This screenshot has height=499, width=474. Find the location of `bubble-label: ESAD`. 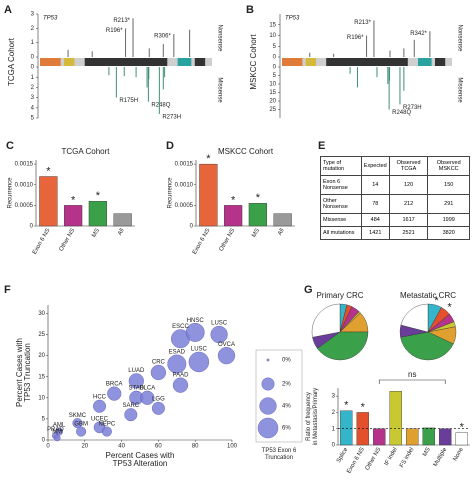

bubble-label: ESAD is located at coordinates (177, 352).